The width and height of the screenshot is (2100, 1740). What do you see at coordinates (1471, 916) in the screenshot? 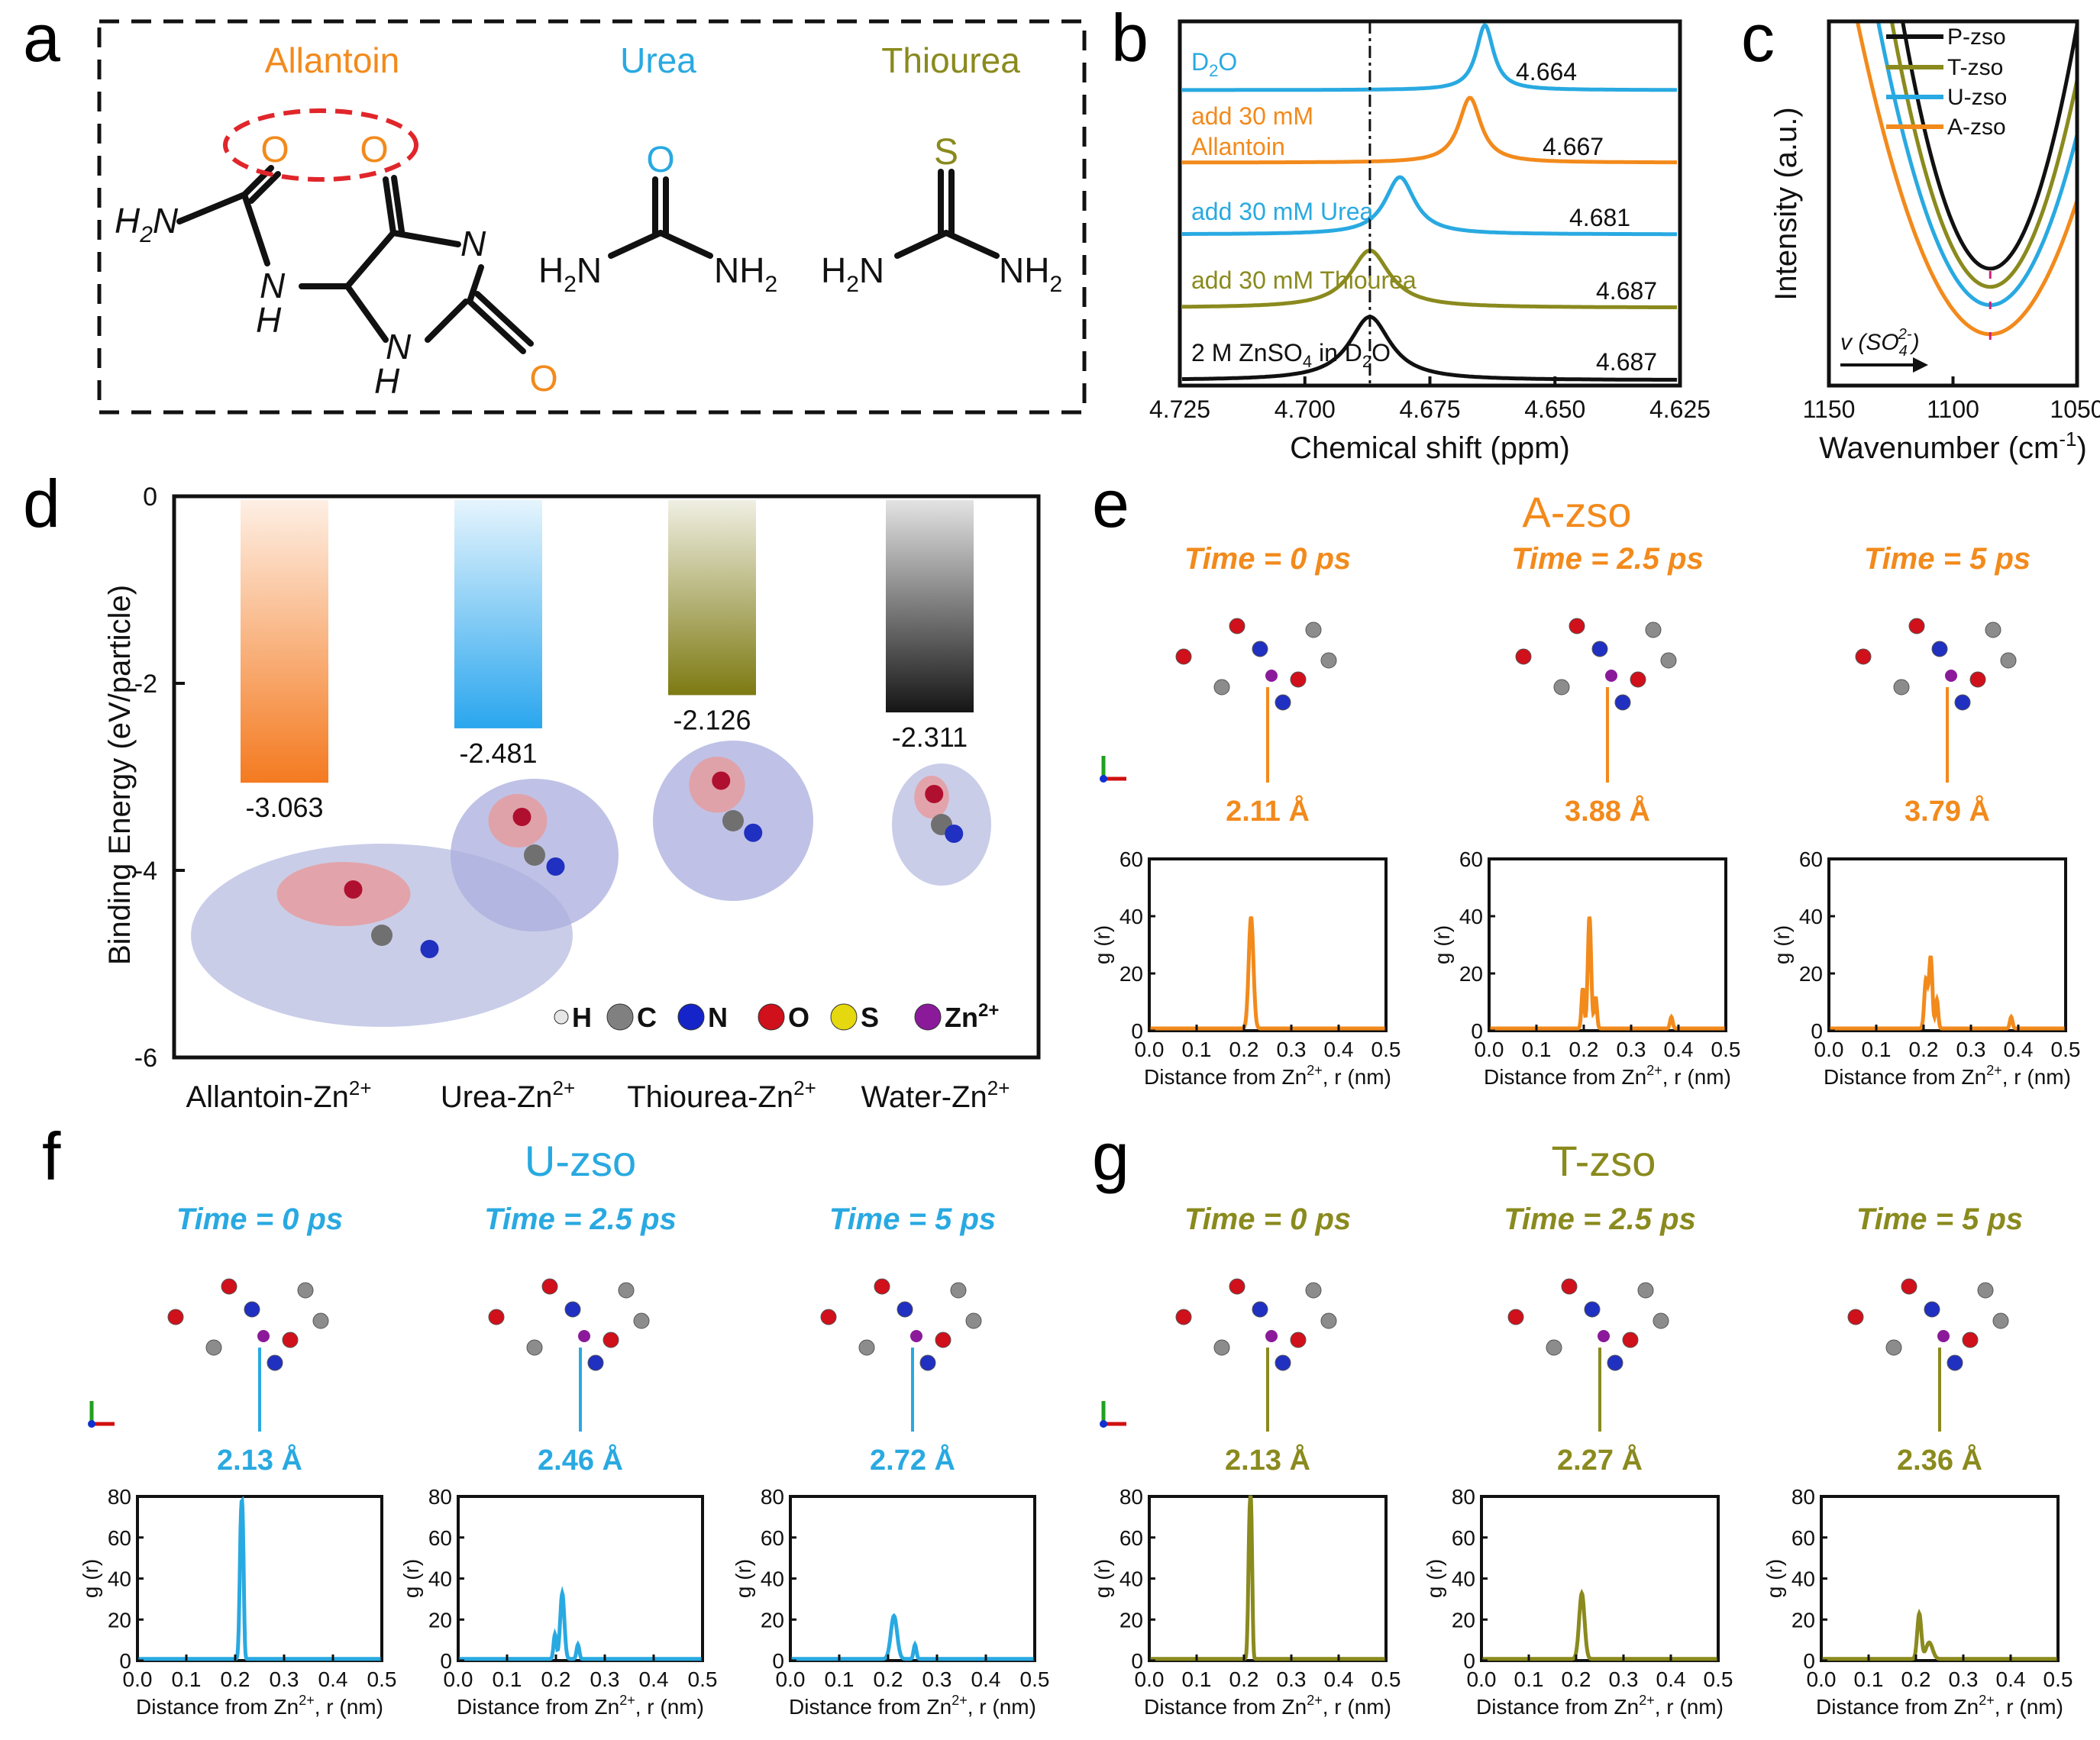
I see `rdf-ytick-label-e-1-2: 40` at bounding box center [1471, 916].